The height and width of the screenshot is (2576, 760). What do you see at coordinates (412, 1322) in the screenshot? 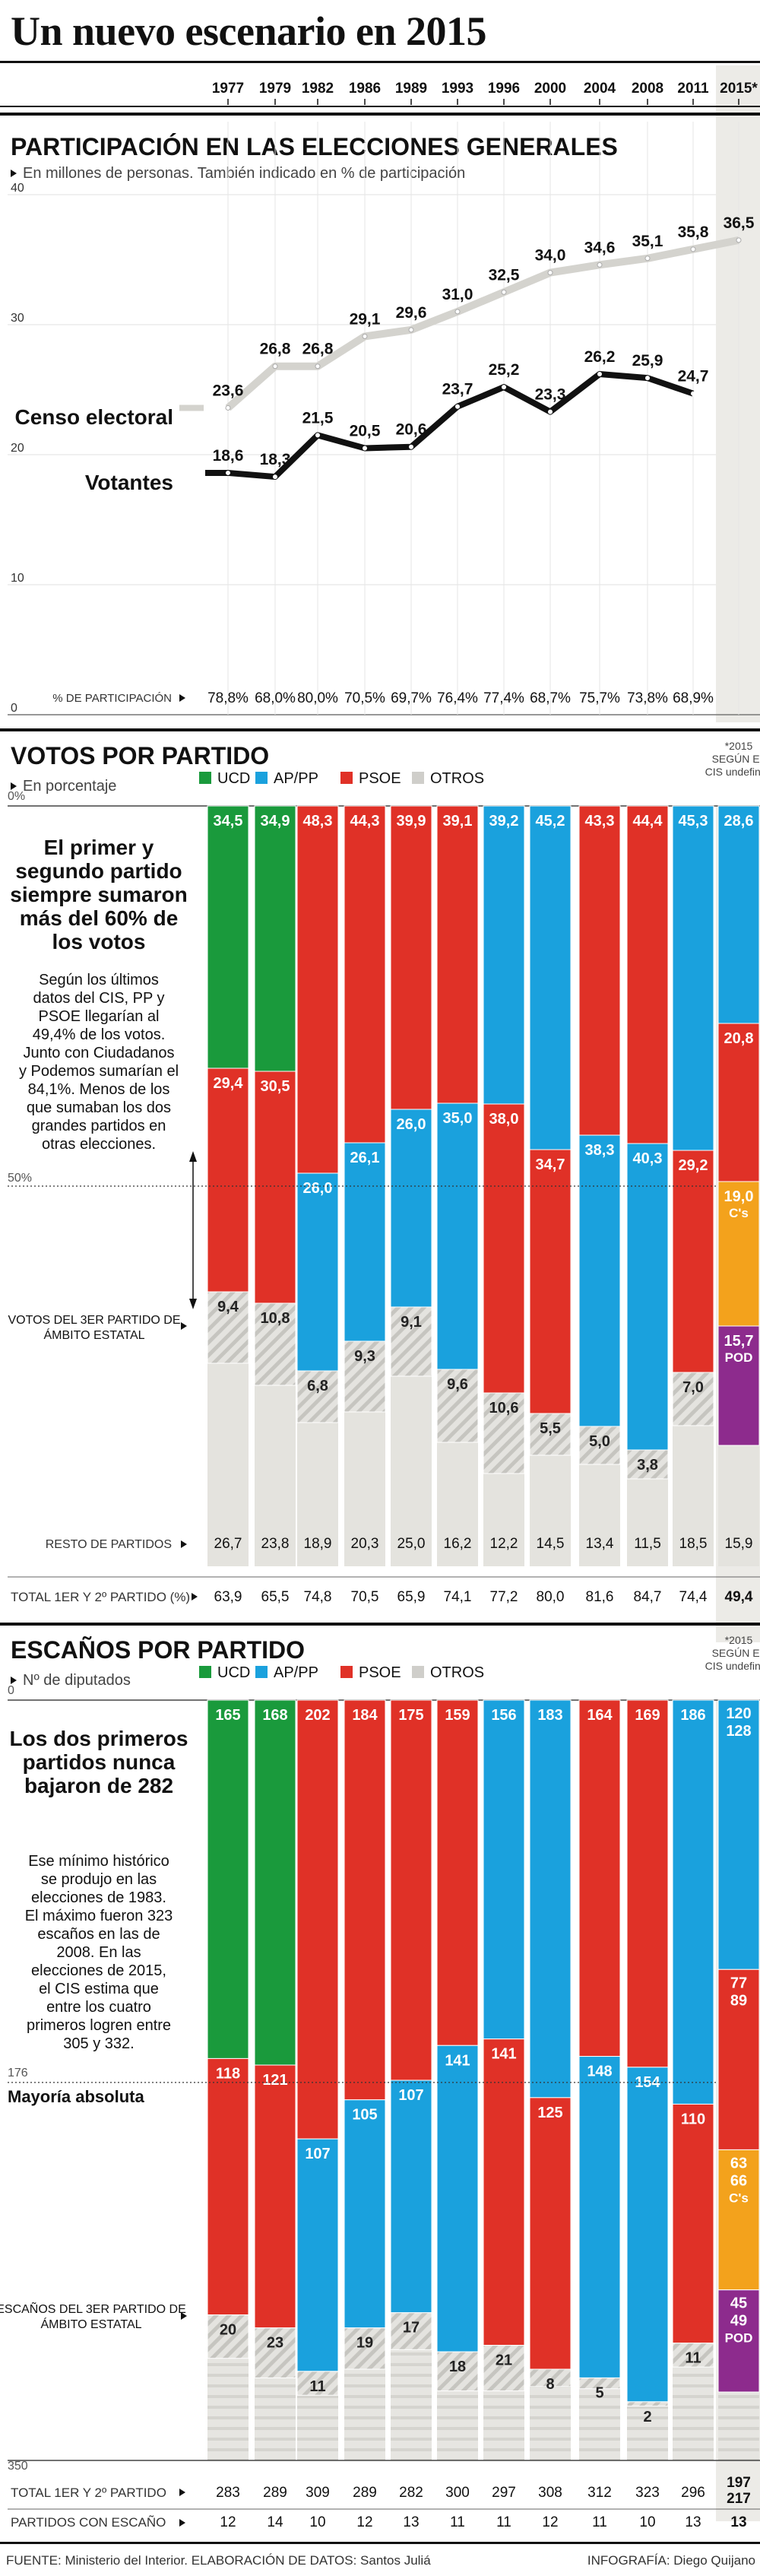
I see `bar-value-label: 9,1` at bounding box center [412, 1322].